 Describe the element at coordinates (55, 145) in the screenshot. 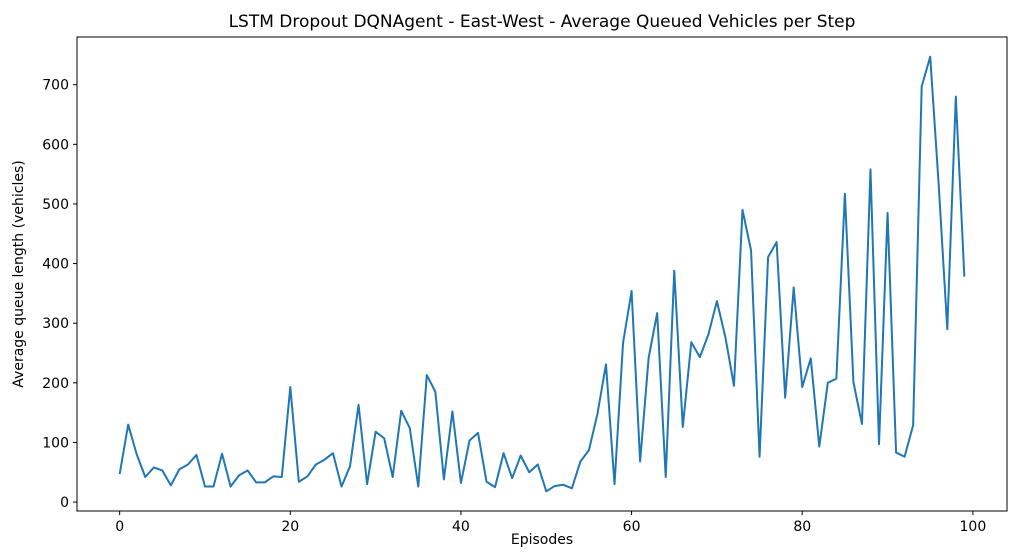

I see `y-tick-label: 600` at that location.